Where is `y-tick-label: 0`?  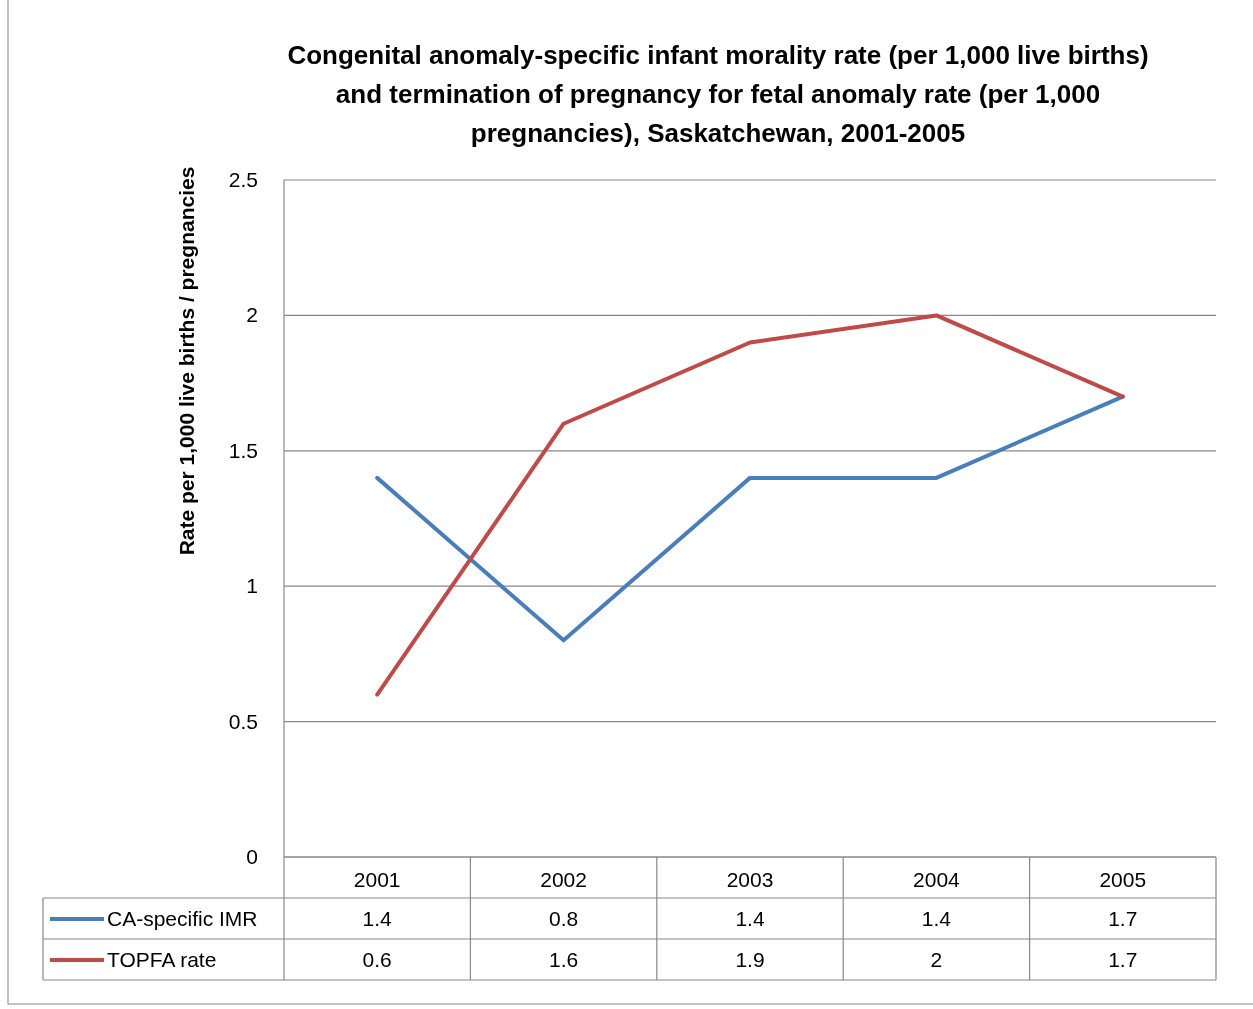 y-tick-label: 0 is located at coordinates (252, 856).